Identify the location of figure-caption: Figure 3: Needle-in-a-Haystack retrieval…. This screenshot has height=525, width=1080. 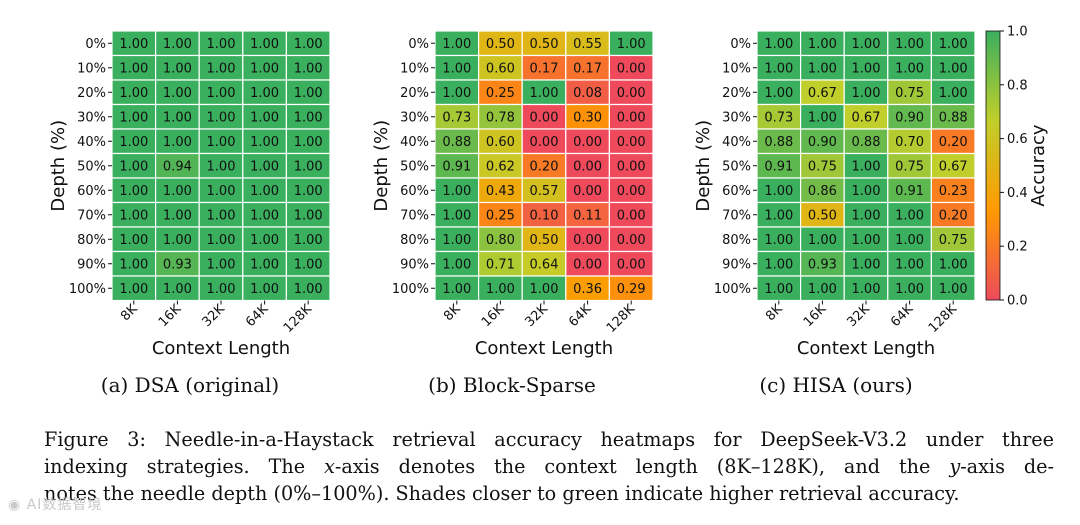
(549, 466).